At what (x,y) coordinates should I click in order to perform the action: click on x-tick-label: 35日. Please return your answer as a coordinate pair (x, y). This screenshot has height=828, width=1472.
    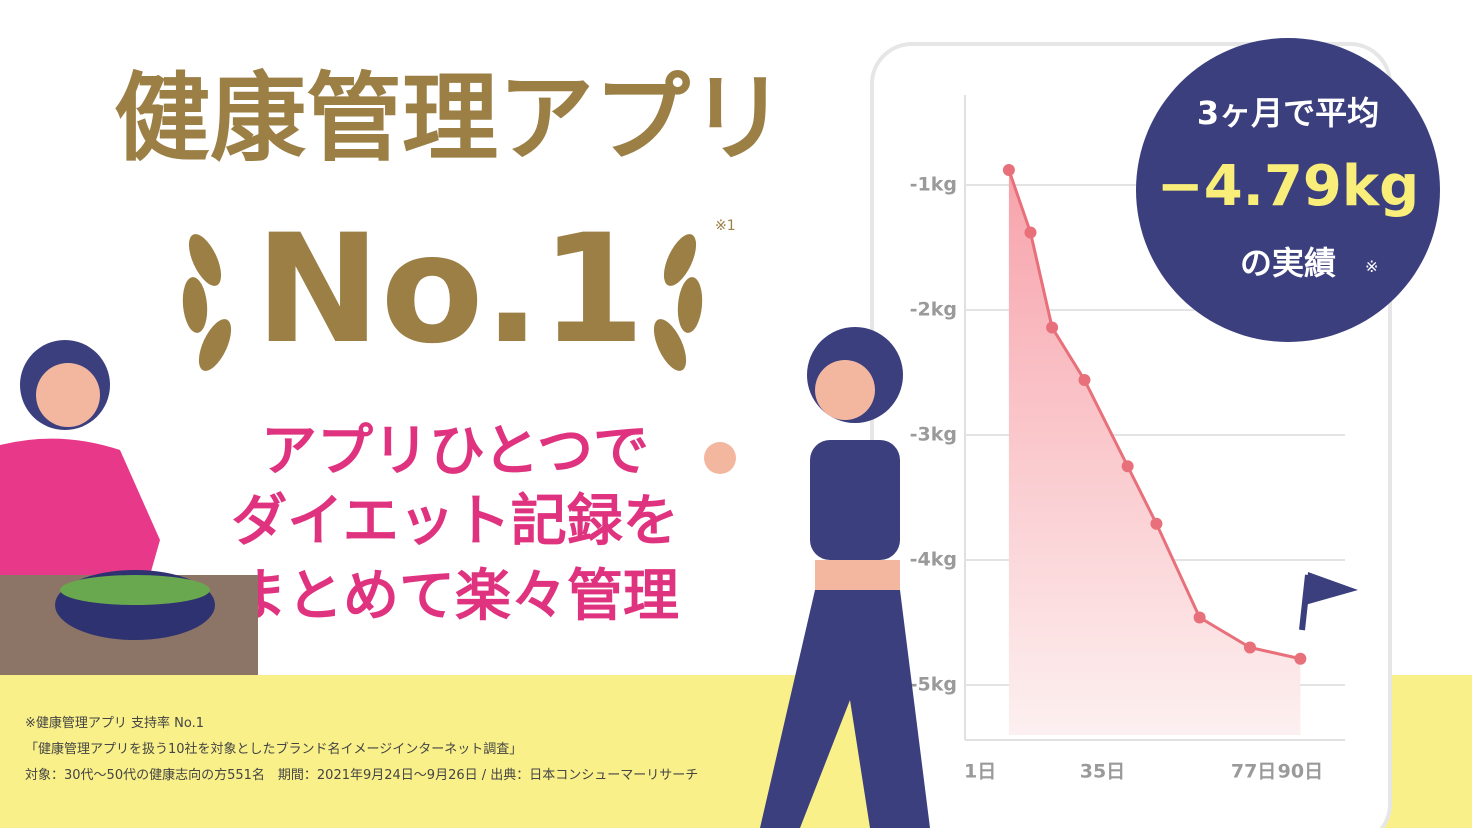
    Looking at the image, I should click on (1102, 772).